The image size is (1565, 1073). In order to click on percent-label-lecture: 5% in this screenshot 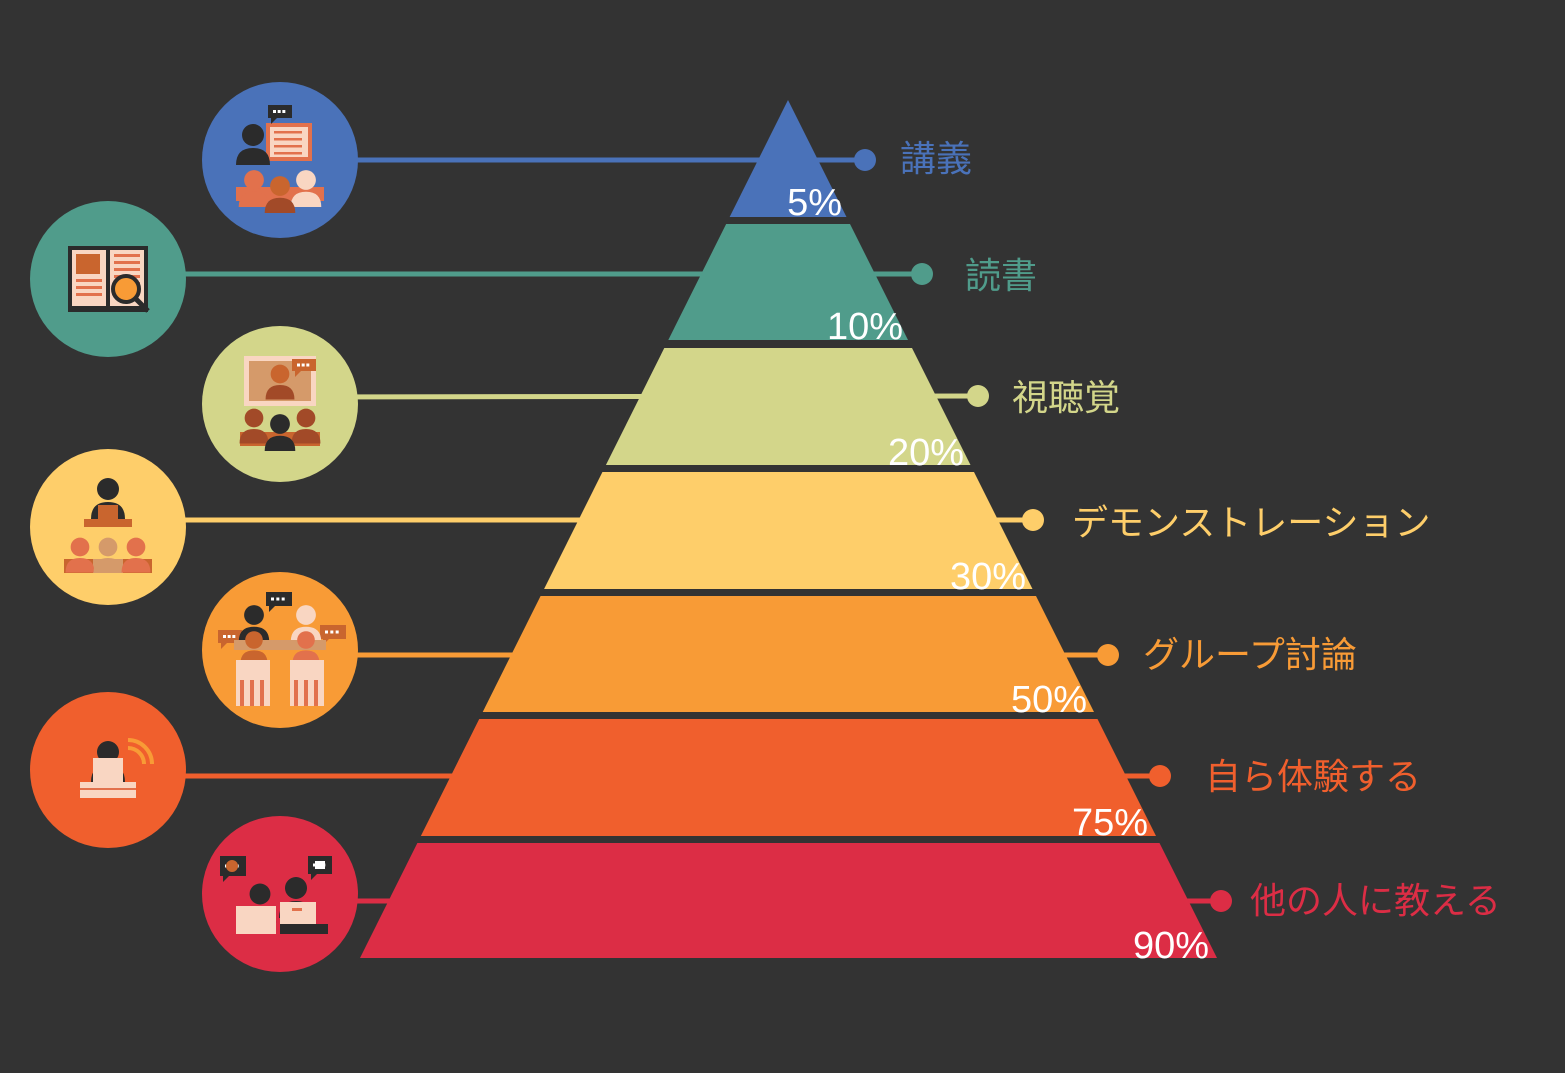, I will do `click(814, 203)`.